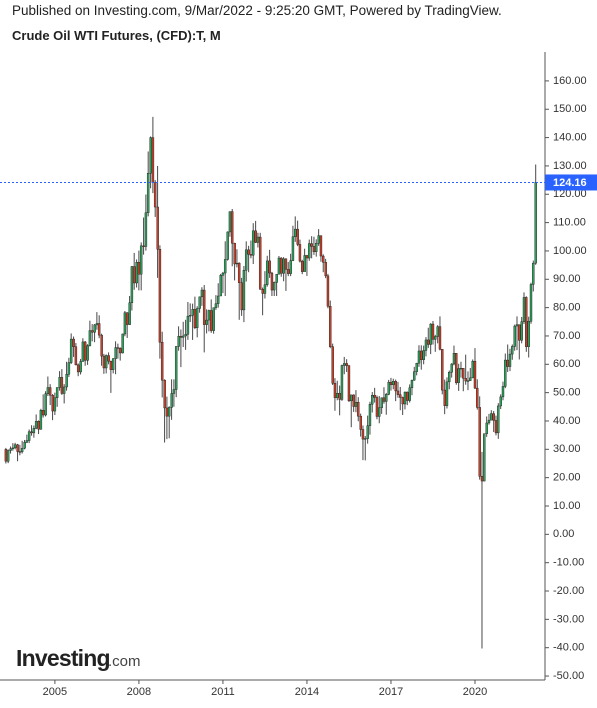 Image resolution: width=597 pixels, height=708 pixels. What do you see at coordinates (571, 182) in the screenshot?
I see `price-label-box` at bounding box center [571, 182].